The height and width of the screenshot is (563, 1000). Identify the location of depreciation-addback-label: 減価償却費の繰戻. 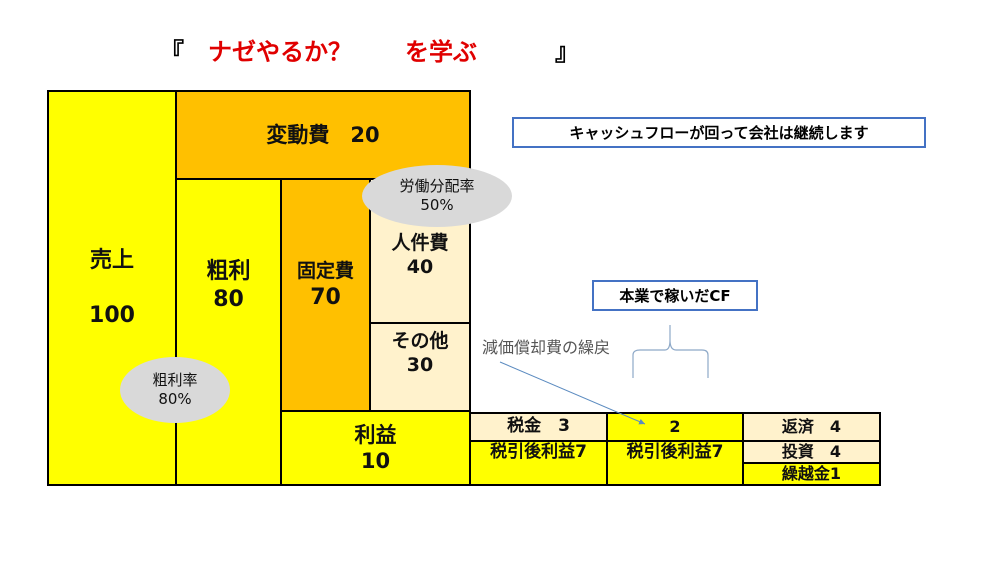
(546, 347).